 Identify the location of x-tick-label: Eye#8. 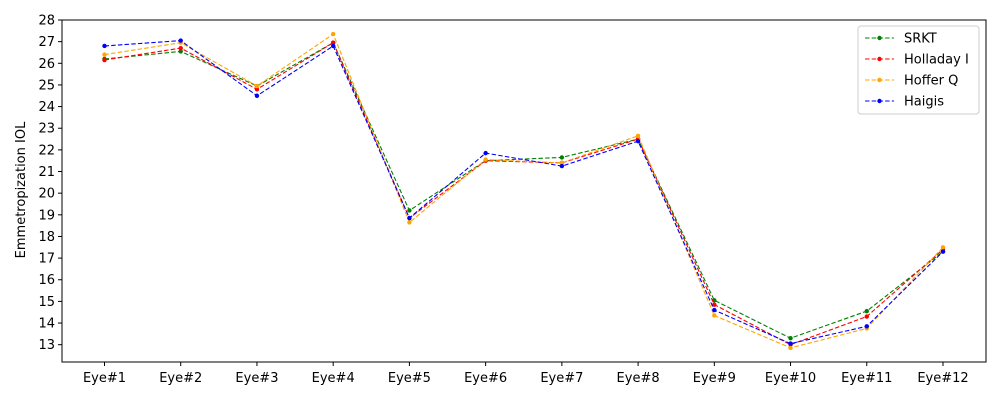
(638, 378).